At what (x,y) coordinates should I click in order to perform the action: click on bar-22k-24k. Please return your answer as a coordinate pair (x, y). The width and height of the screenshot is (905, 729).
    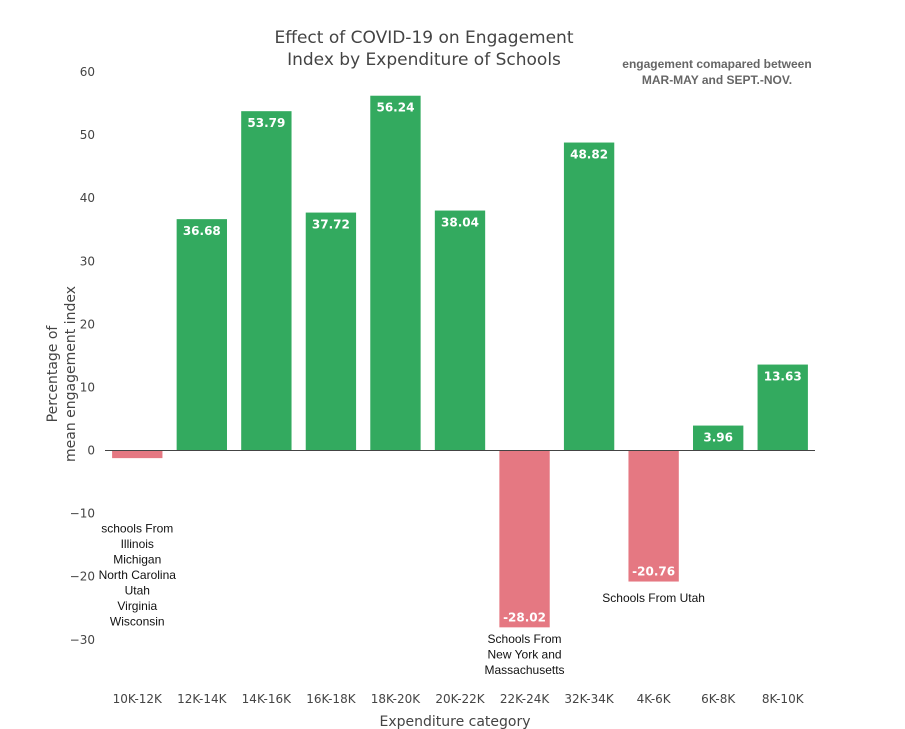
    Looking at the image, I should click on (524, 539).